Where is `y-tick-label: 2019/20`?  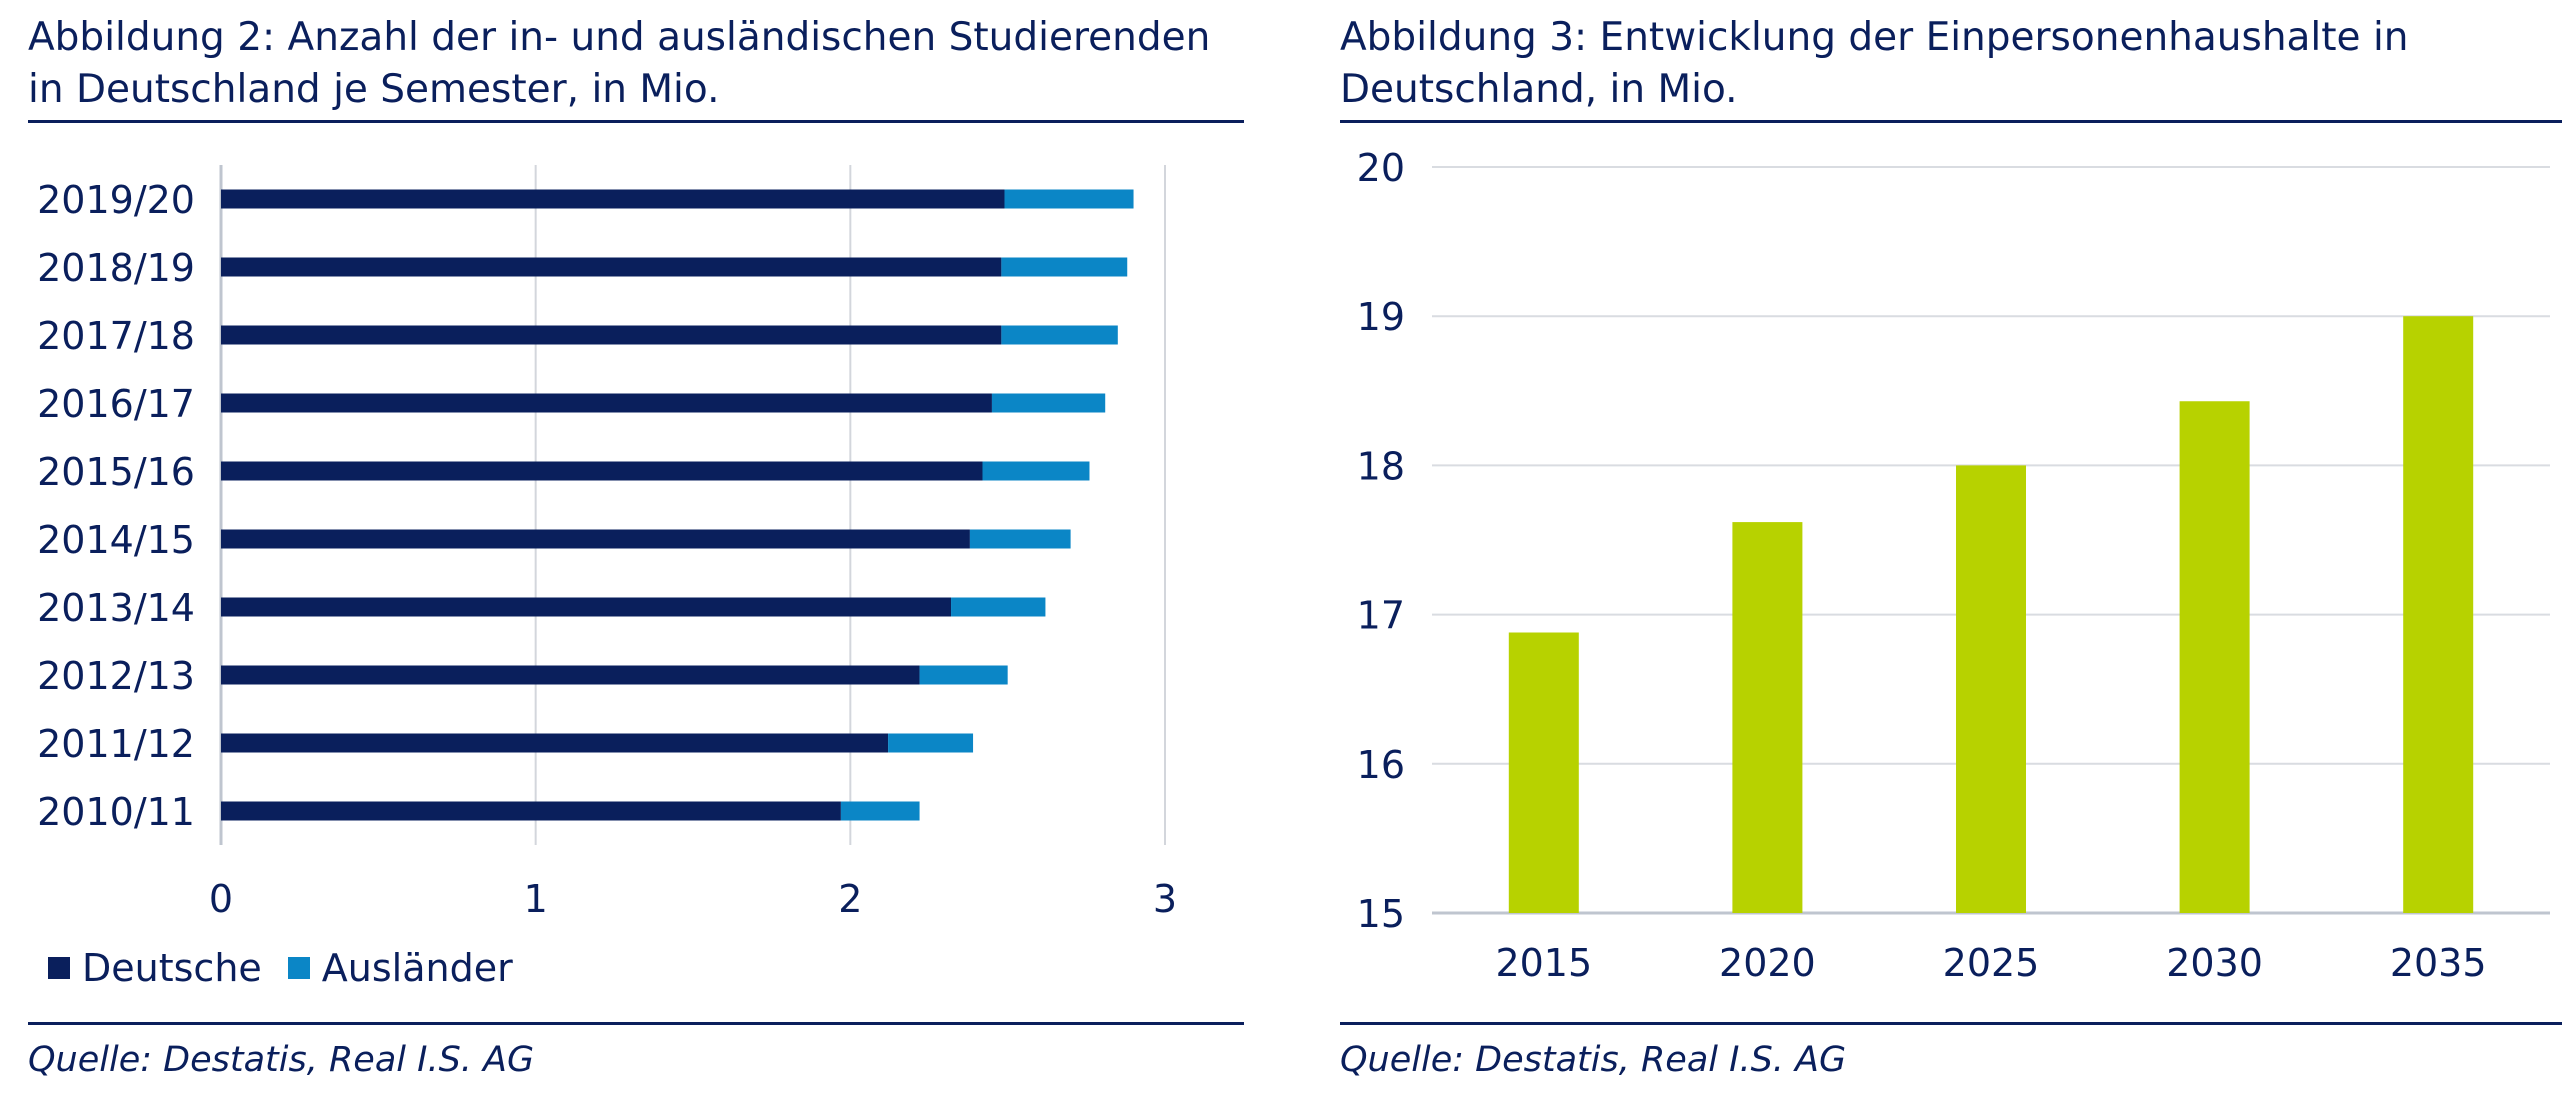
y-tick-label: 2019/20 is located at coordinates (116, 200).